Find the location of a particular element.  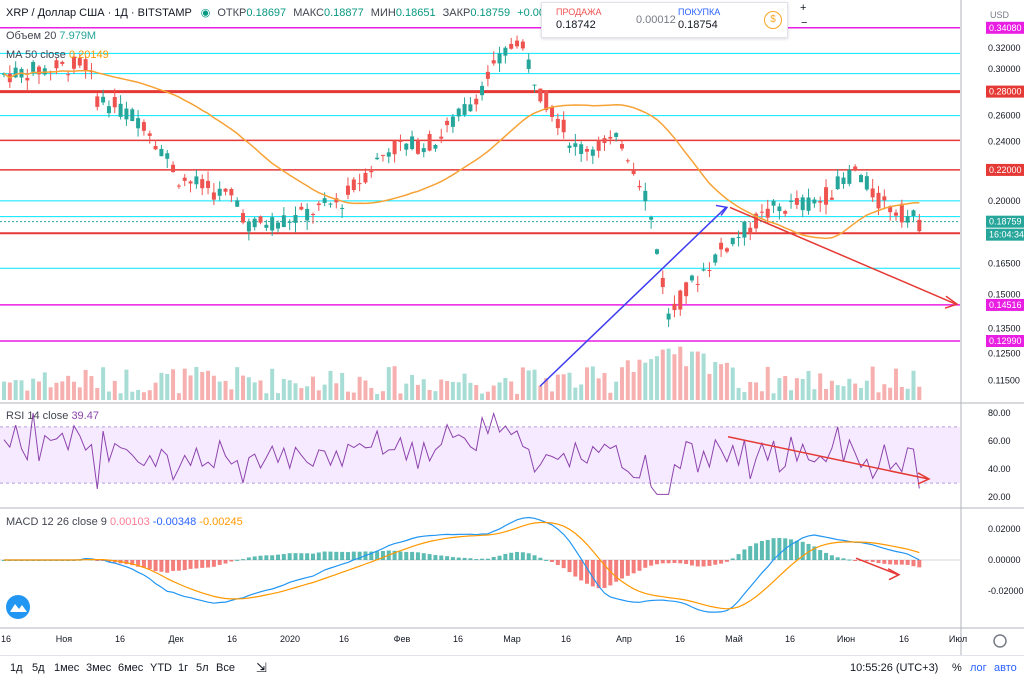

auto-toggle: авто is located at coordinates (1005, 668).